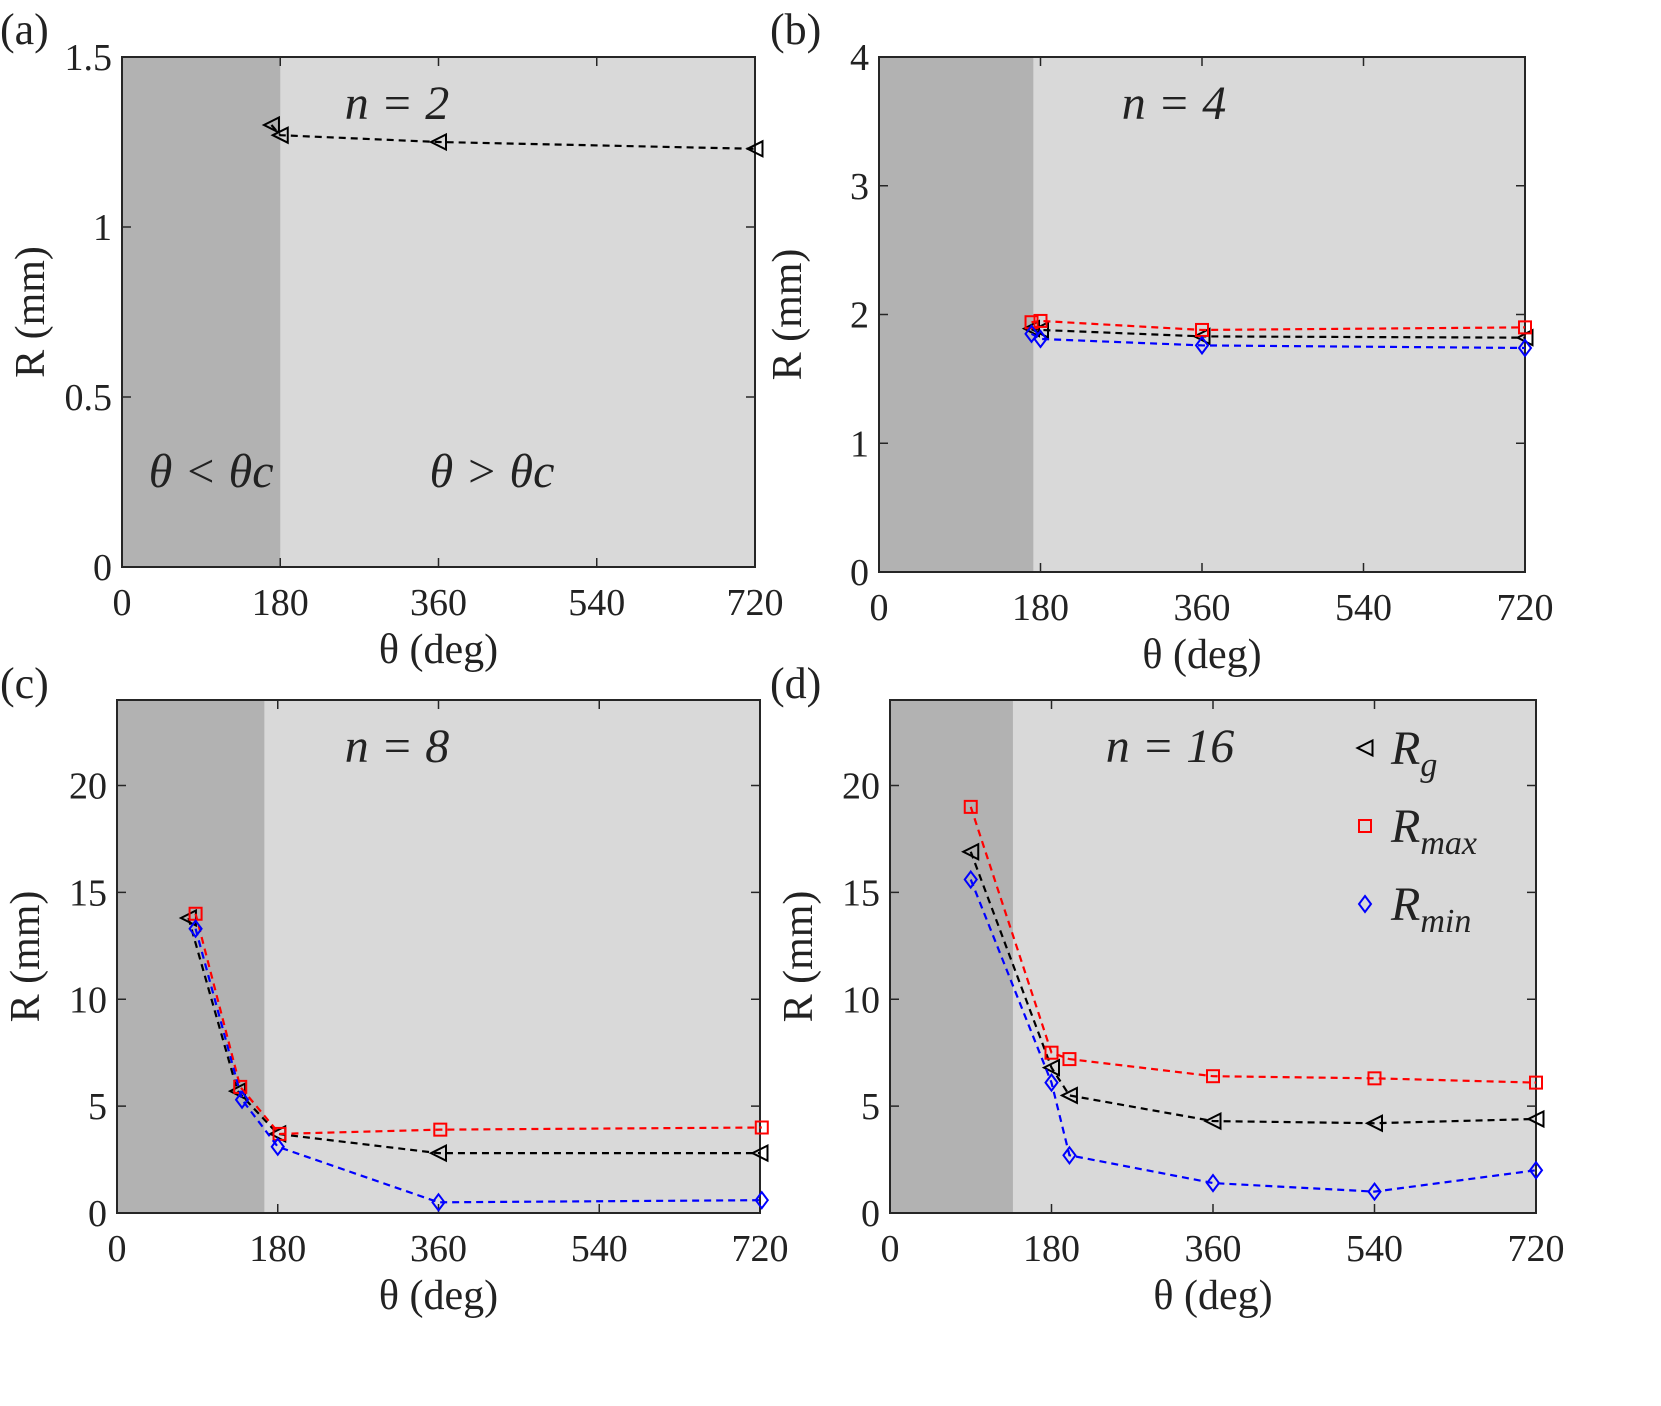 Image resolution: width=1661 pixels, height=1406 pixels. What do you see at coordinates (1413, 753) in the screenshot?
I see `legend-label-rg: Rg` at bounding box center [1413, 753].